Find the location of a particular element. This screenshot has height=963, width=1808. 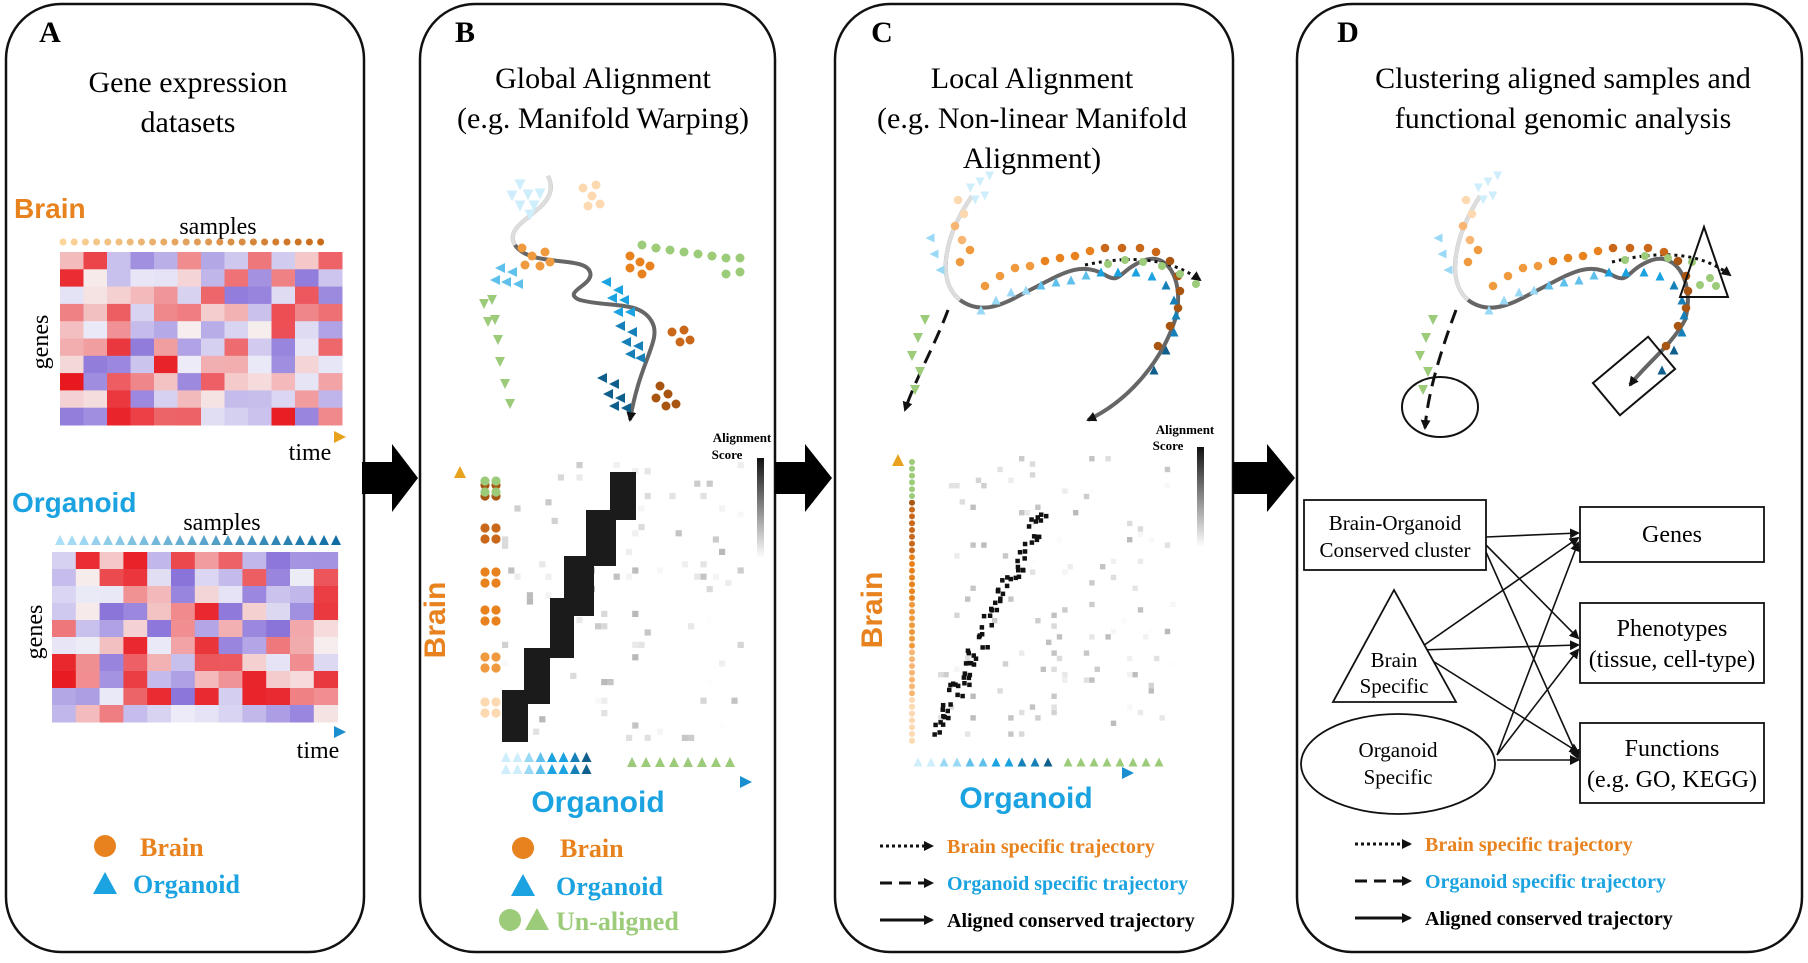

panel-d-network-edges is located at coordinates (1499, 646).